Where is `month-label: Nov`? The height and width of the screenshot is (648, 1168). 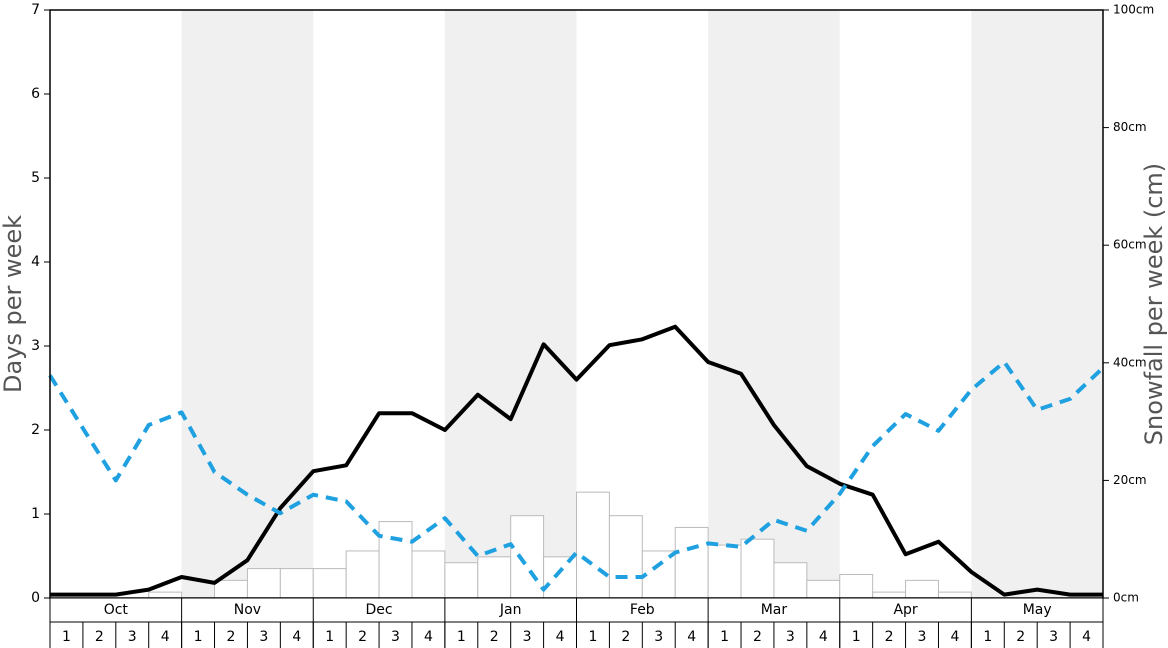
month-label: Nov is located at coordinates (247, 610).